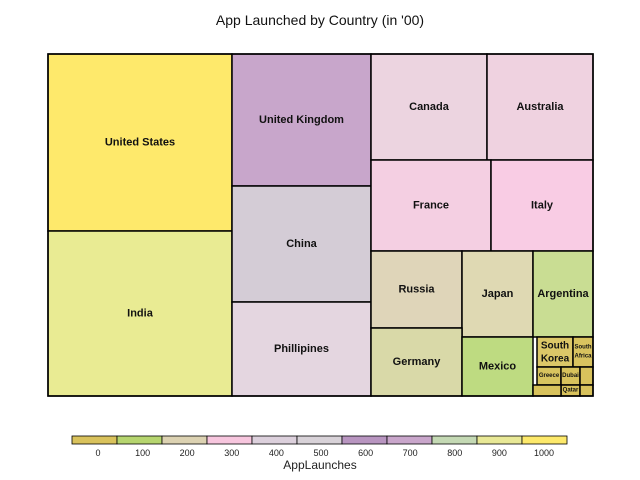 This screenshot has width=640, height=480. Describe the element at coordinates (549, 376) in the screenshot. I see `cell-label-greece: Greece` at that location.